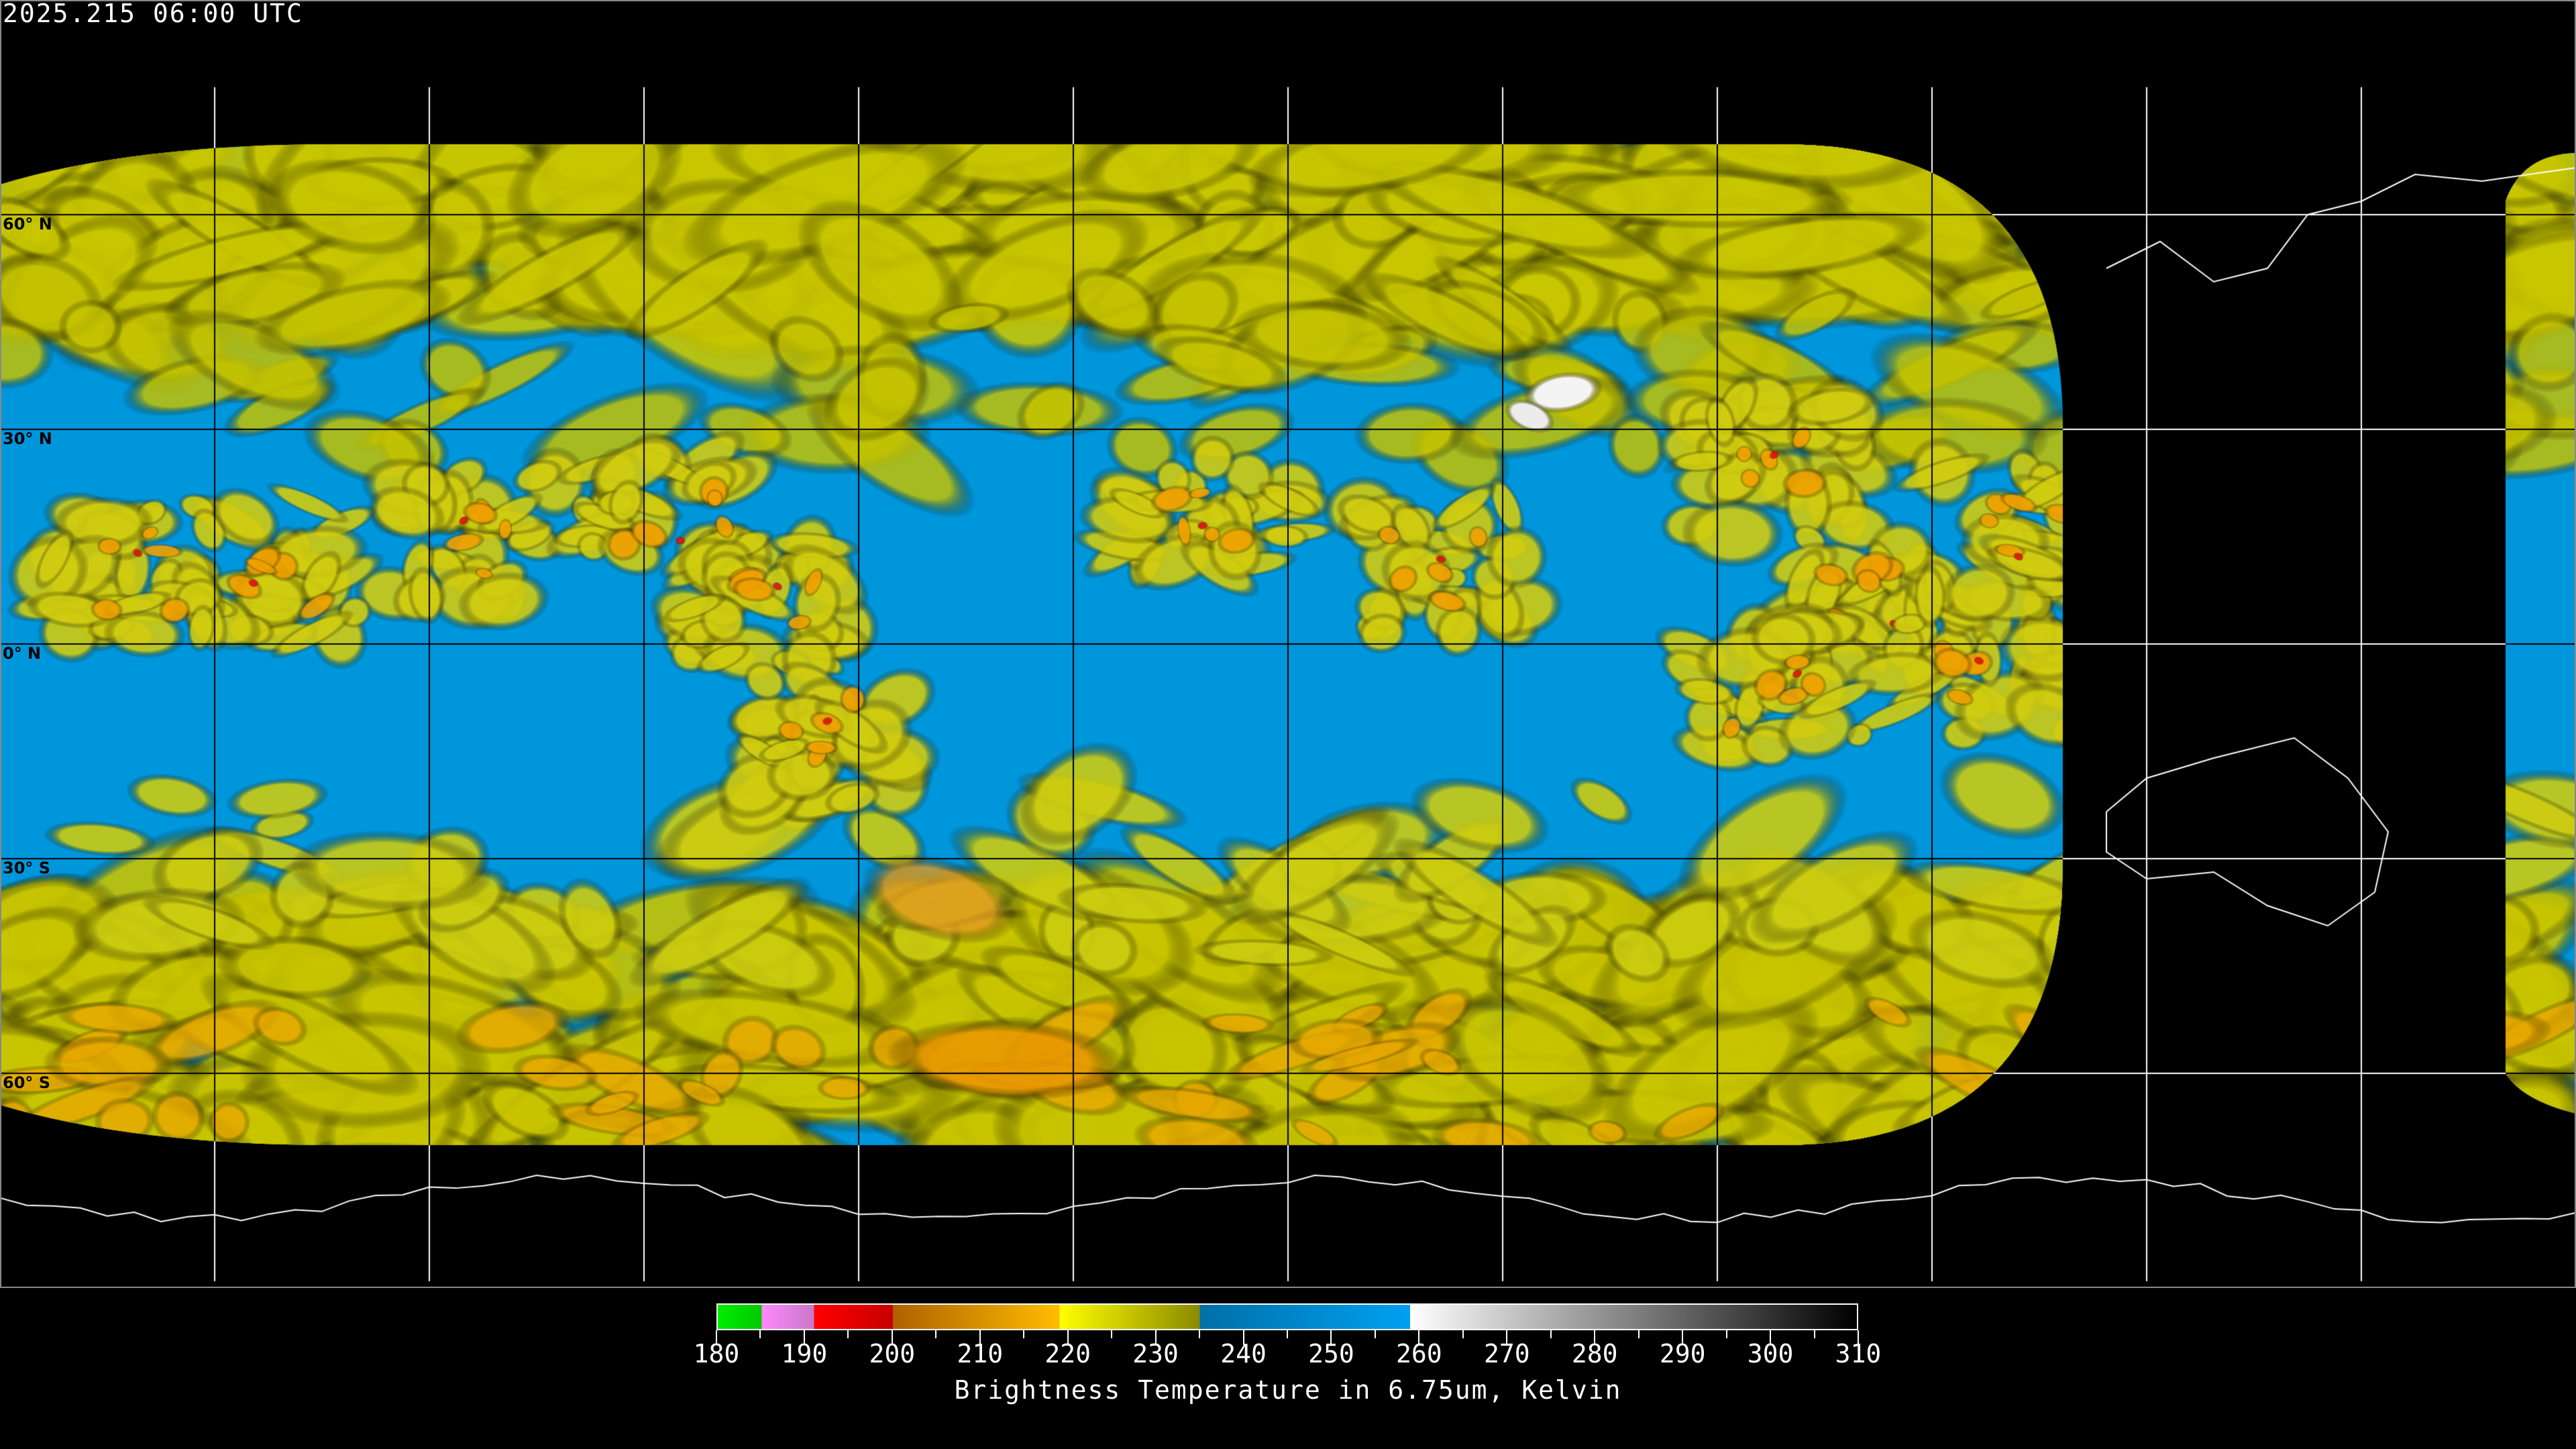 Image resolution: width=2576 pixels, height=1449 pixels. What do you see at coordinates (804, 1353) in the screenshot?
I see `colorbar-tick-label: 190` at bounding box center [804, 1353].